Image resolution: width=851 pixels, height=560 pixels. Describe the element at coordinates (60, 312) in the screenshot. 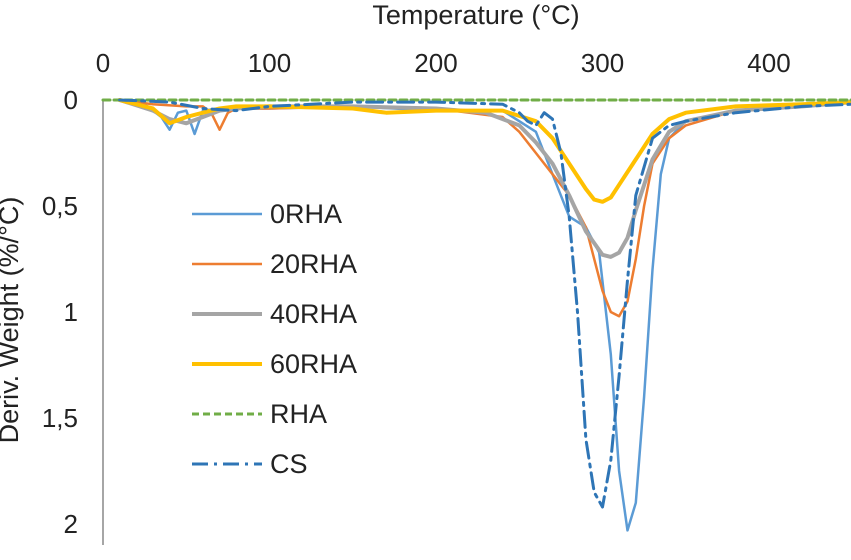

I see `y-tick-labels: 0 0,5 1 1,5 2` at that location.